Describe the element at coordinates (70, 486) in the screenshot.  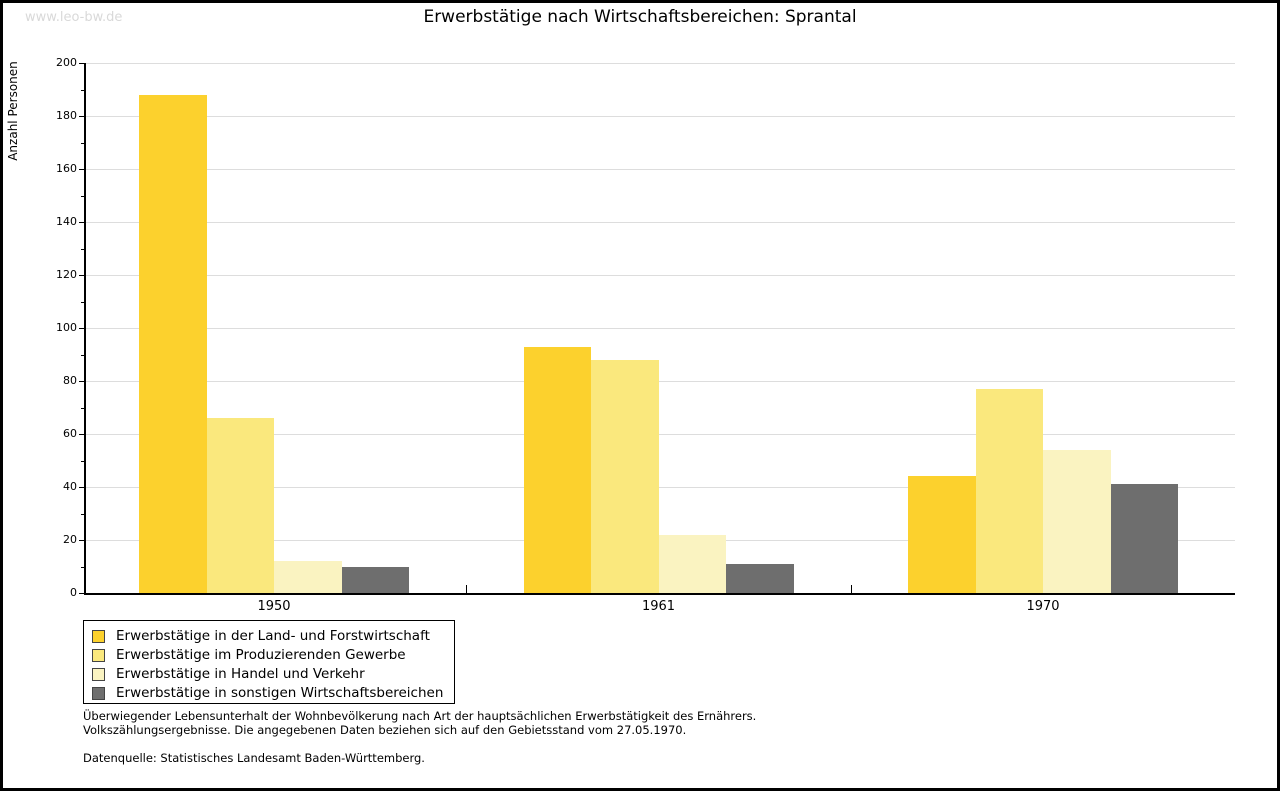
I see `y-tick-label: 40` at that location.